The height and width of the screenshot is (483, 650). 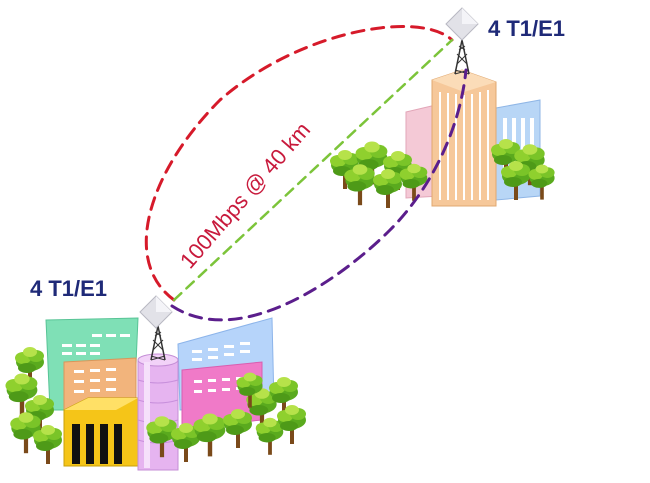 I want to click on remote-site-label: 4 T1/E1, so click(x=527, y=28).